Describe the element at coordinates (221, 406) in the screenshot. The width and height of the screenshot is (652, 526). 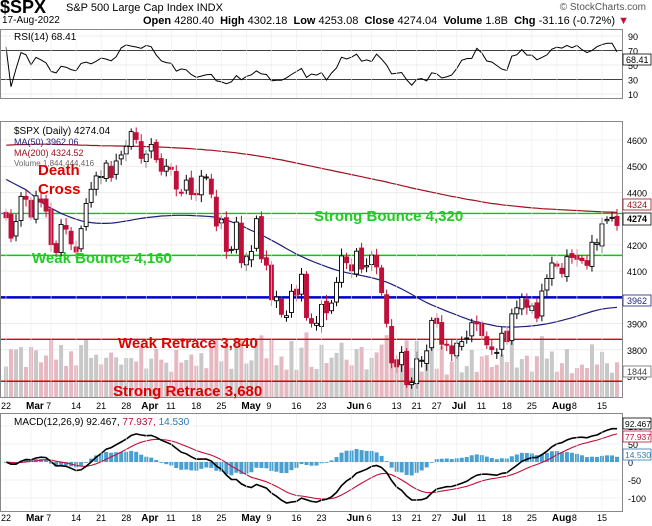
I see `x-tick-label: 25` at that location.